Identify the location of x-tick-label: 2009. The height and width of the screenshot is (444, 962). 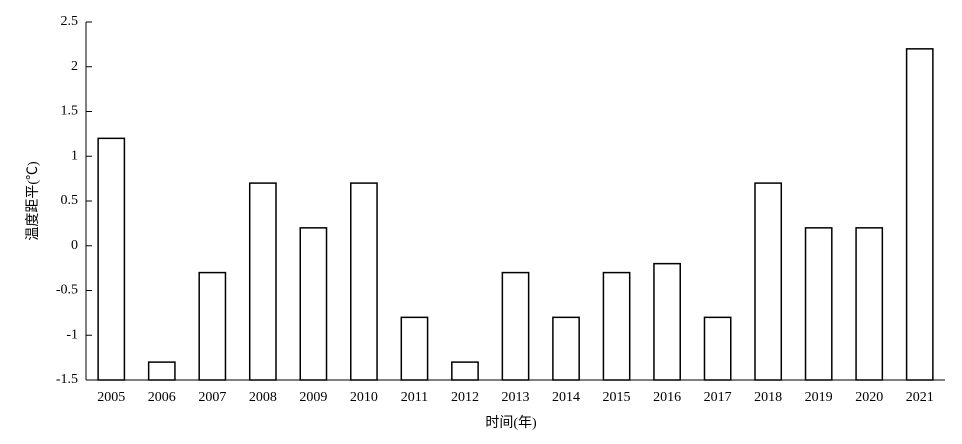
(313, 397).